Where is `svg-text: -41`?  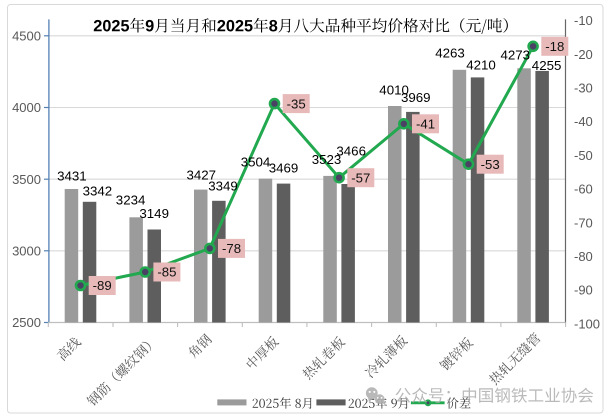
svg-text: -41 is located at coordinates (425, 124).